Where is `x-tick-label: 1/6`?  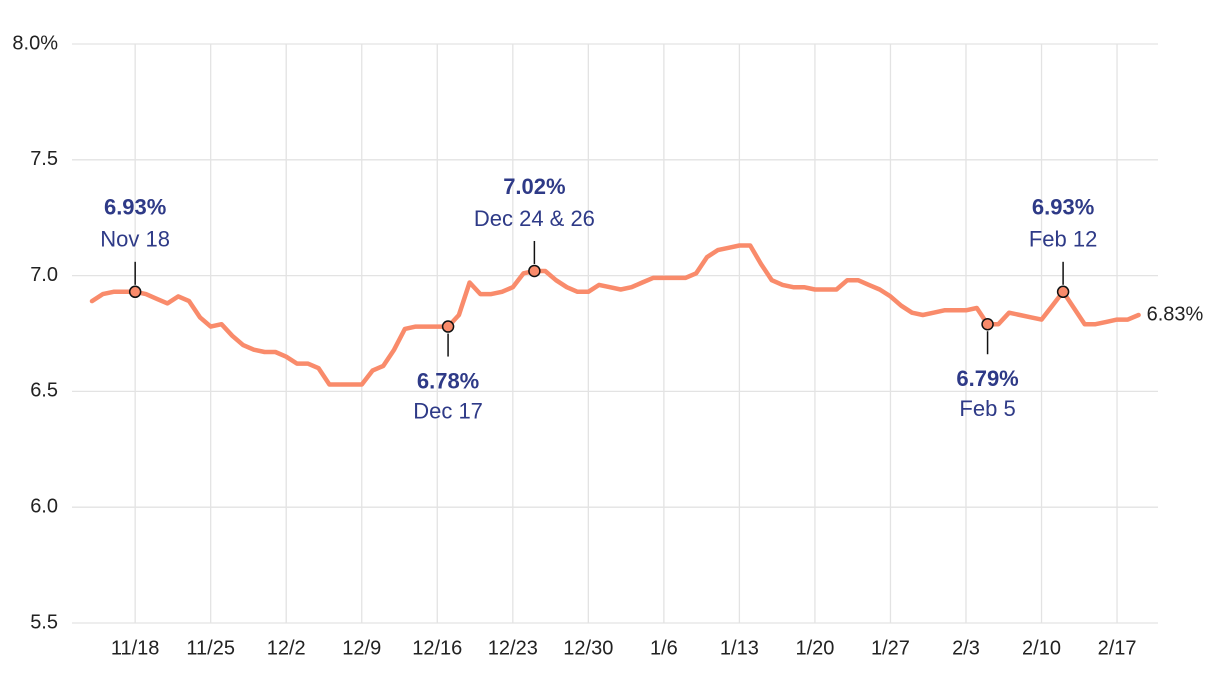
x-tick-label: 1/6 is located at coordinates (664, 648).